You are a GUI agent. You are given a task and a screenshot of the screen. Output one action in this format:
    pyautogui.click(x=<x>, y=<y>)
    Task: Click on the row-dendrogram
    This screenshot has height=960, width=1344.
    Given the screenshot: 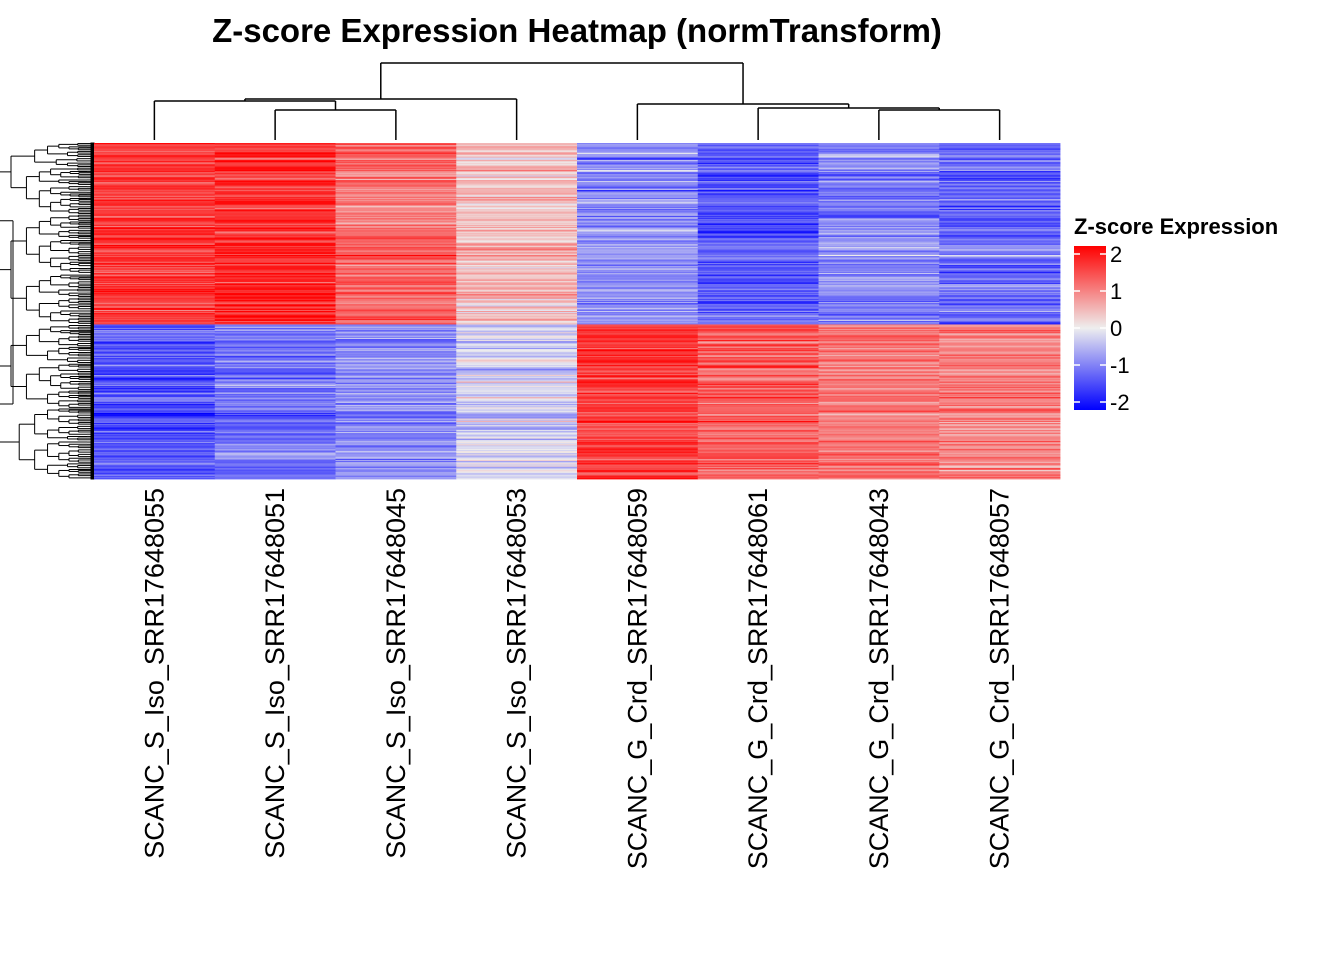 What is the action you would take?
    pyautogui.click(x=47, y=311)
    